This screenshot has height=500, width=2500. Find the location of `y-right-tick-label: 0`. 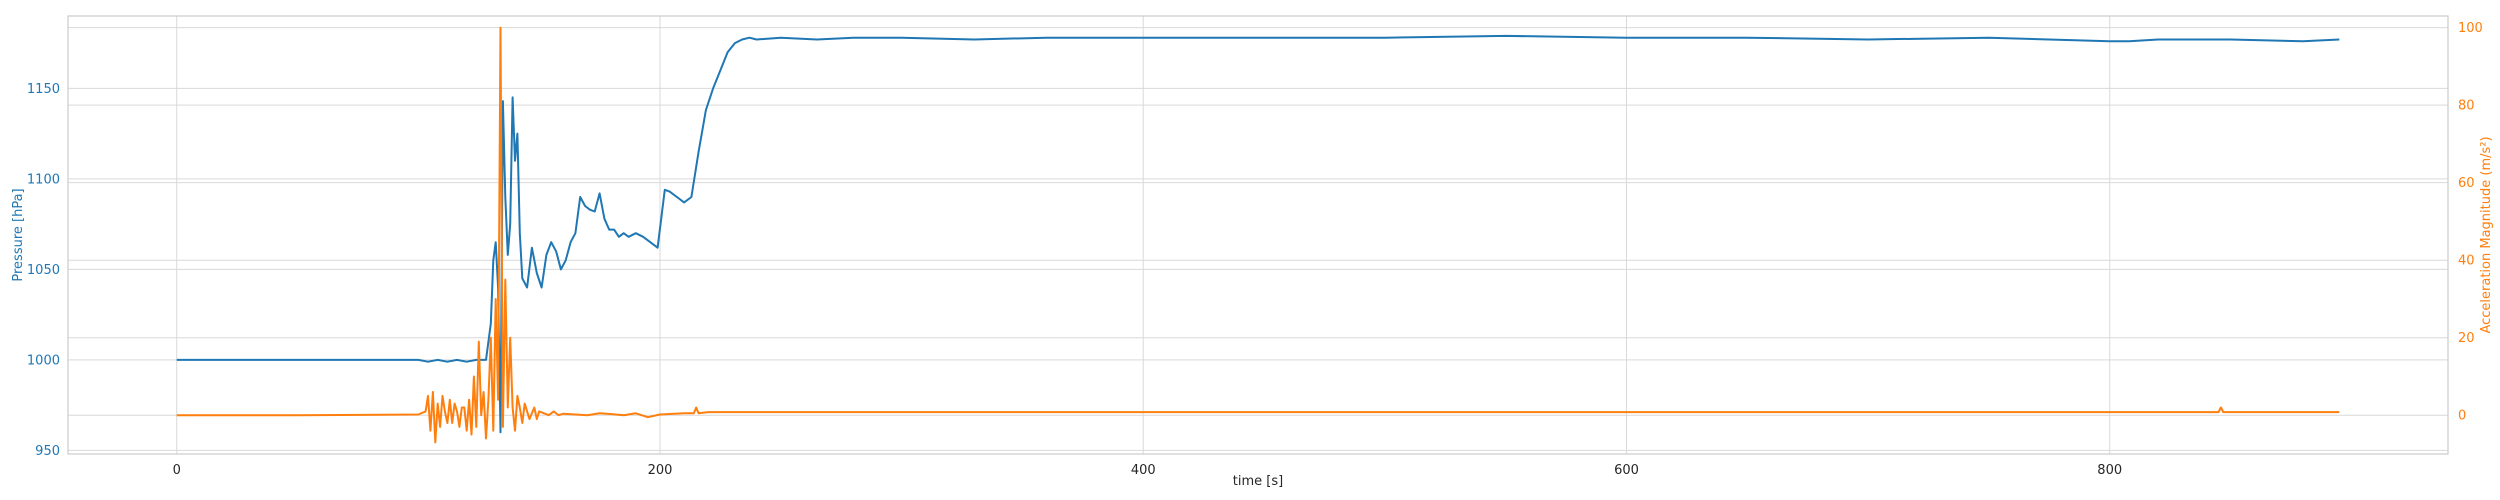

y-right-tick-label: 0 is located at coordinates (2462, 416).